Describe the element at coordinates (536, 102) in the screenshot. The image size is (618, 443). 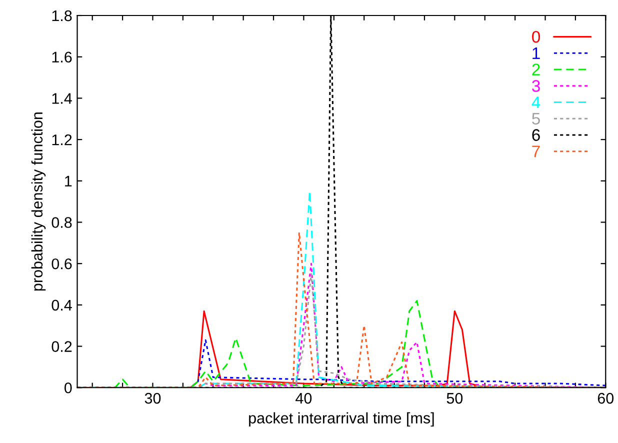
I see `legend-label: 4` at that location.